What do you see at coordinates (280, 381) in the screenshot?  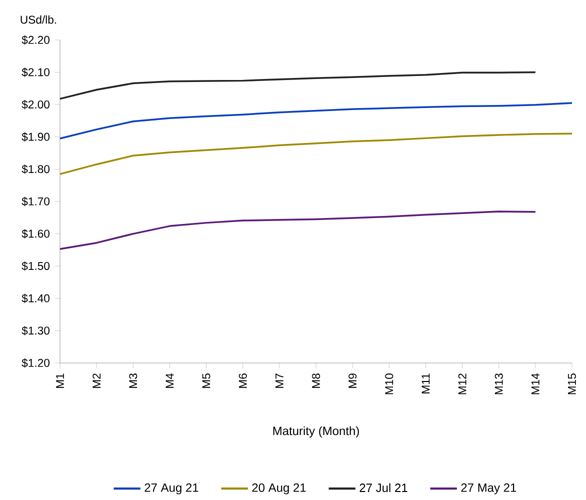 I see `x-tick-label: M7` at bounding box center [280, 381].